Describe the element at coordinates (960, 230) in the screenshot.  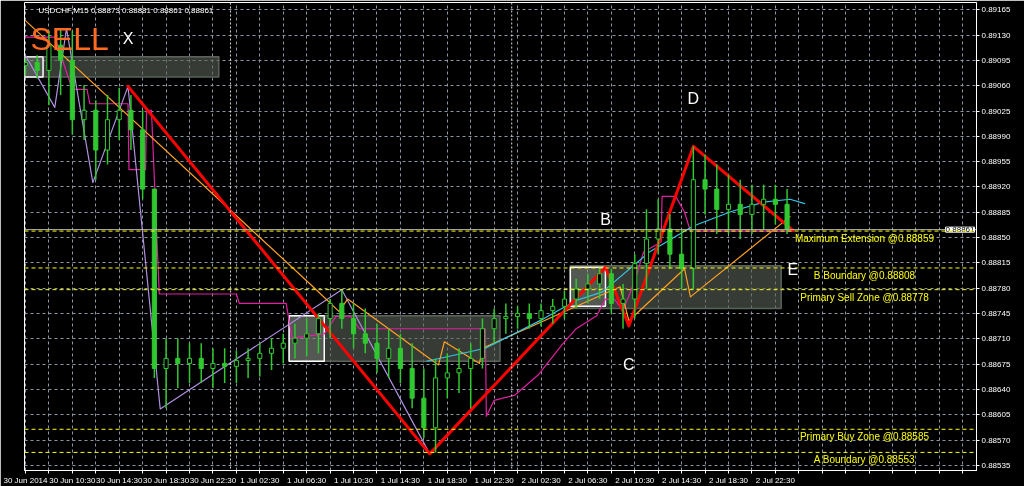
I see `ref-line-label: 0.88861` at that location.